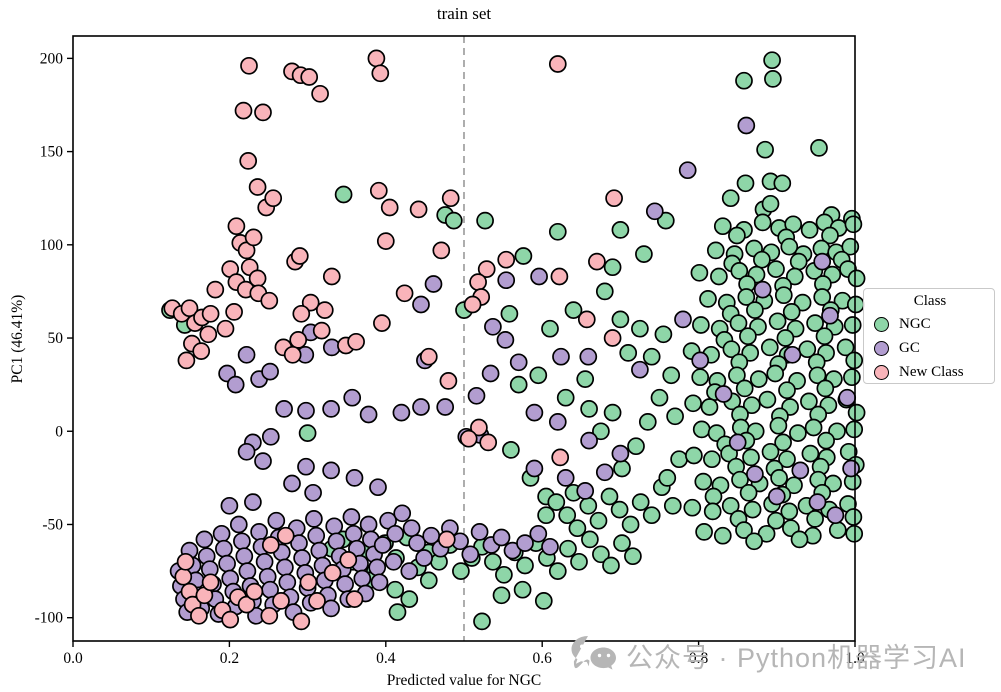 The image size is (1001, 692). I want to click on legend-title: Class, so click(930, 301).